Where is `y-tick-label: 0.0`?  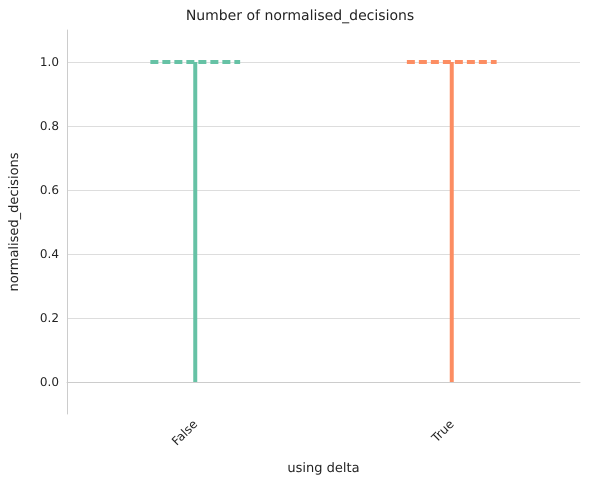 y-tick-label: 0.0 is located at coordinates (49, 382).